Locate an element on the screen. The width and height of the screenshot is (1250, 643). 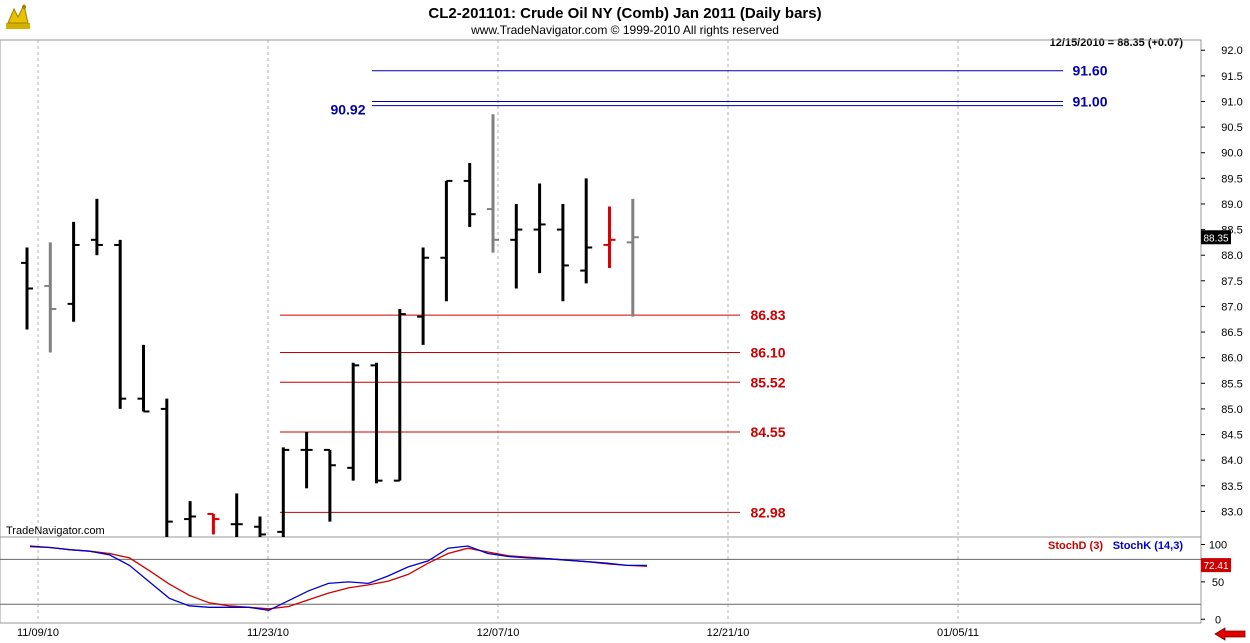
stochastic-panel is located at coordinates (601, 580).